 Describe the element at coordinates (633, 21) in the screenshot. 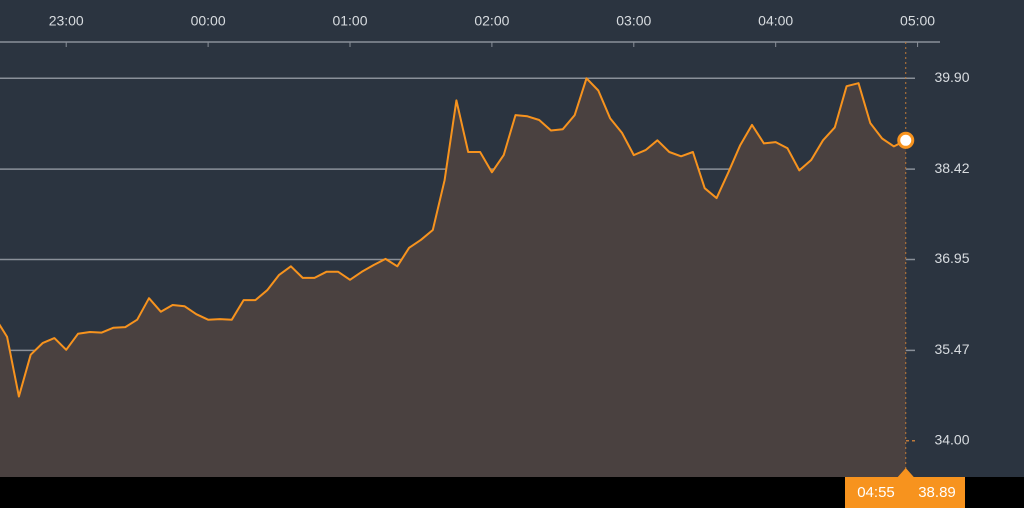

I see `x-tick-label: 03:00` at that location.